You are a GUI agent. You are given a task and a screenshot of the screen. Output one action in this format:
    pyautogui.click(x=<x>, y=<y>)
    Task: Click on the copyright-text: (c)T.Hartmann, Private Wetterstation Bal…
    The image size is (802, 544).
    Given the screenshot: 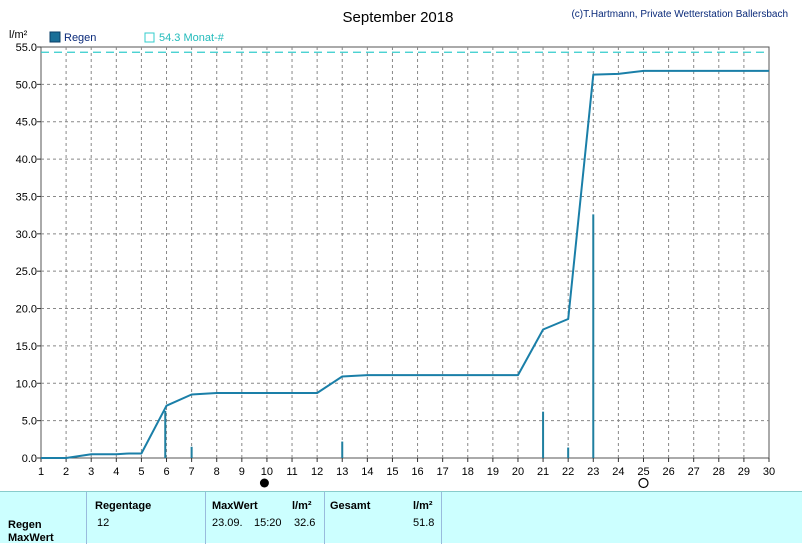 What is the action you would take?
    pyautogui.click(x=679, y=14)
    